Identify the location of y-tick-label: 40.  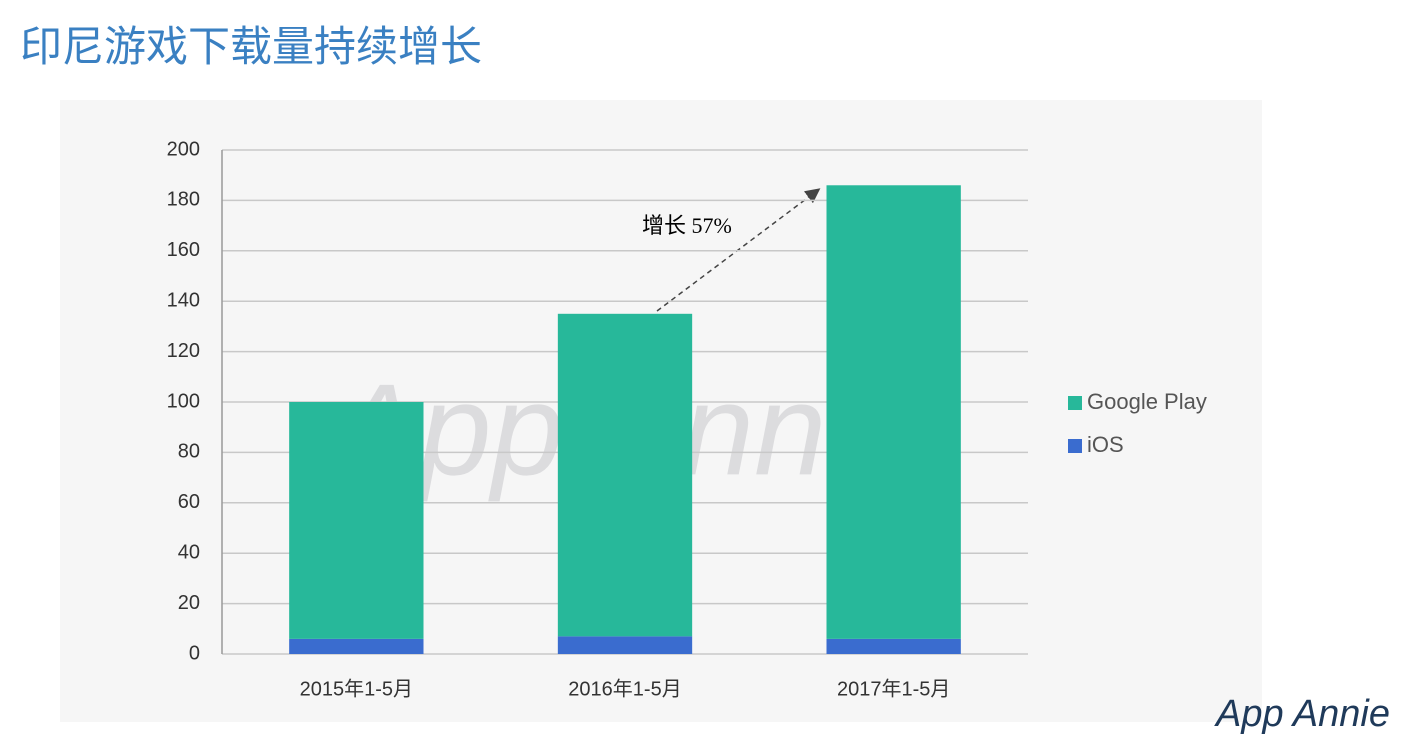
(189, 552).